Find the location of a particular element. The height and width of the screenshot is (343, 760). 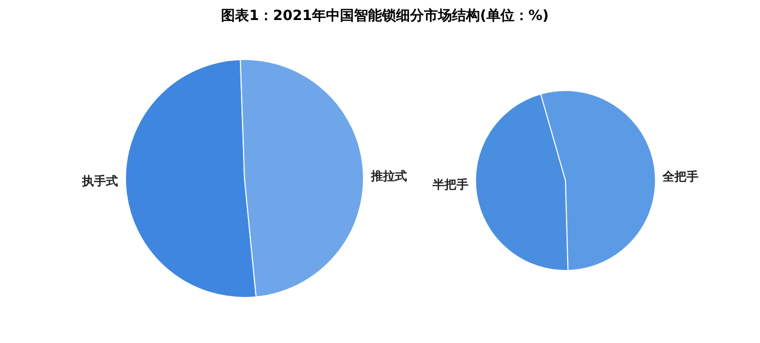

slice-label: 推拉式 is located at coordinates (389, 176).